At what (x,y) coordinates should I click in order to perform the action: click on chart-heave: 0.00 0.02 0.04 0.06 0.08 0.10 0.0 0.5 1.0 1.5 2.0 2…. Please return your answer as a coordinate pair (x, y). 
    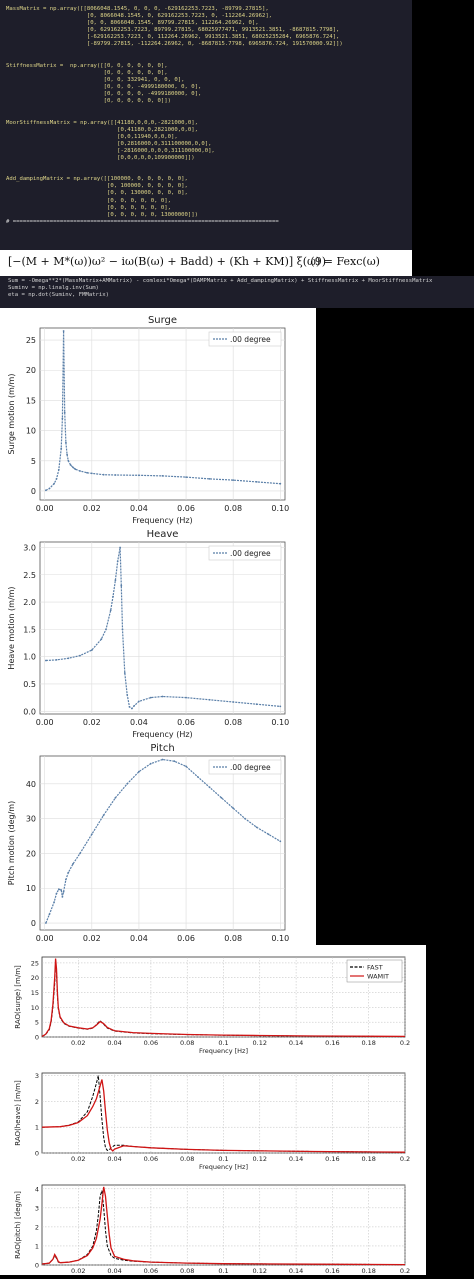
    Looking at the image, I should click on (148, 634).